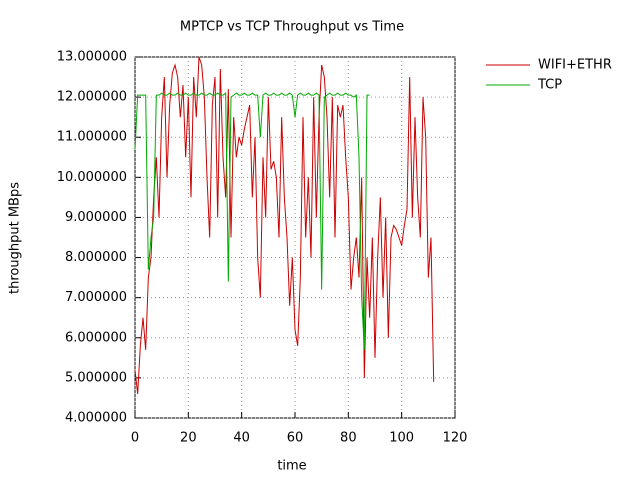  I want to click on x-tick-label: 0, so click(135, 438).